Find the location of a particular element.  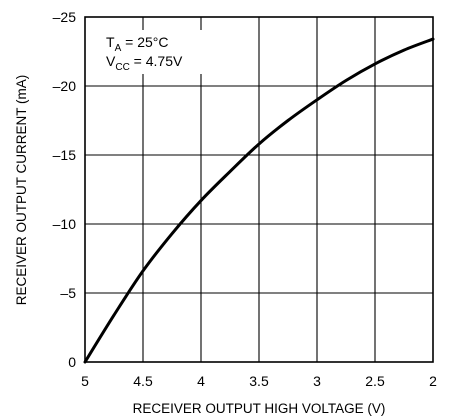

annotation-box is located at coordinates (153, 52).